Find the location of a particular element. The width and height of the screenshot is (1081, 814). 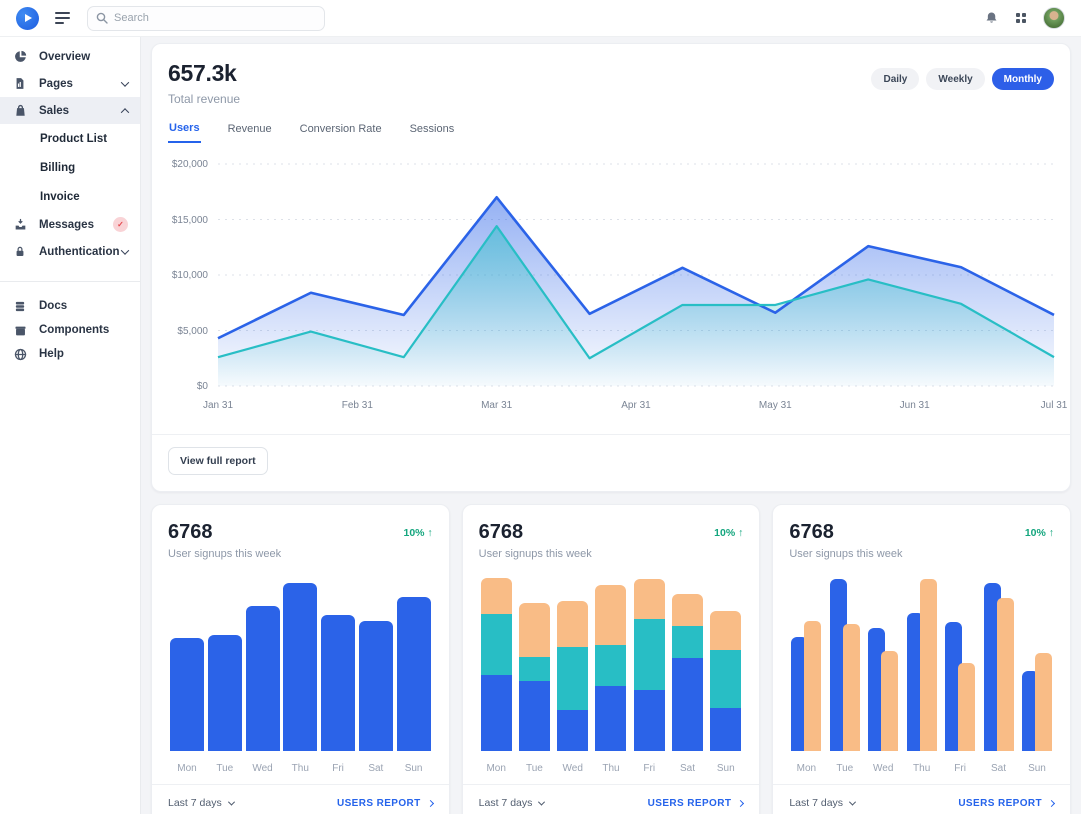

sidebar-item-docs: Docs is located at coordinates (70, 306).